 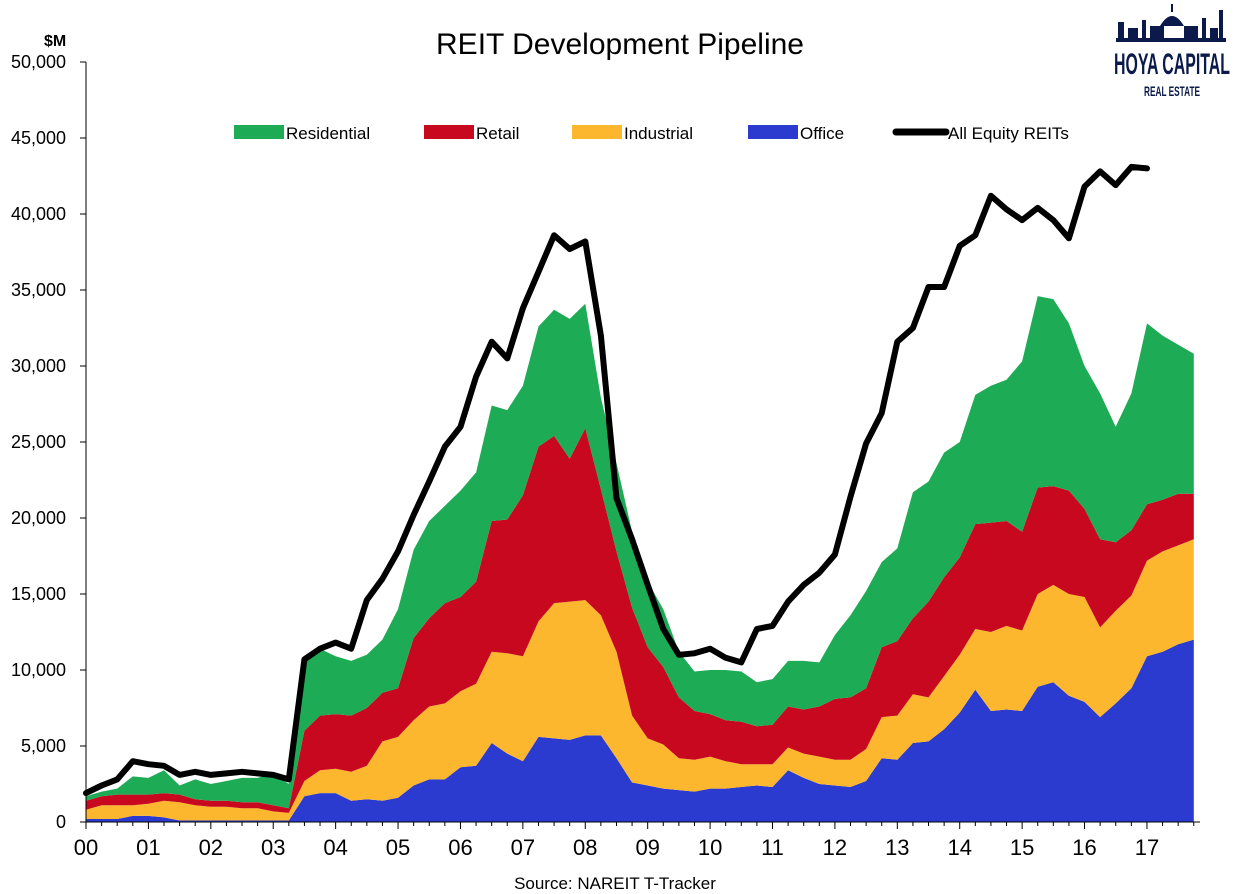 I want to click on x-tick-label: 10, so click(x=710, y=847).